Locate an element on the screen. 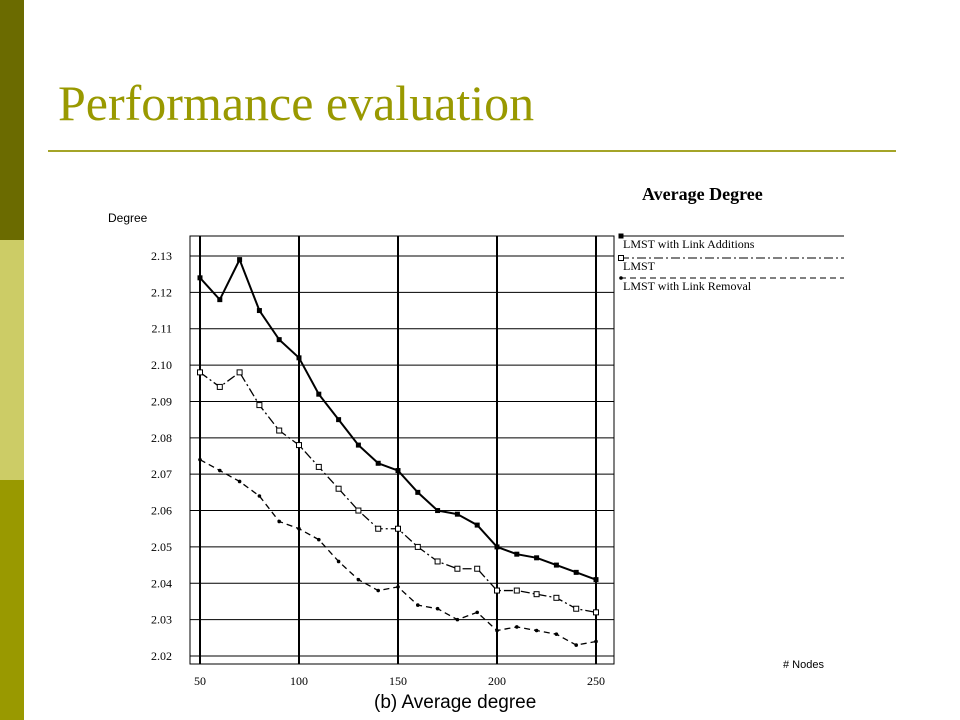 Image resolution: width=960 pixels, height=720 pixels. y-tick-label: 2.10 is located at coordinates (161, 365).